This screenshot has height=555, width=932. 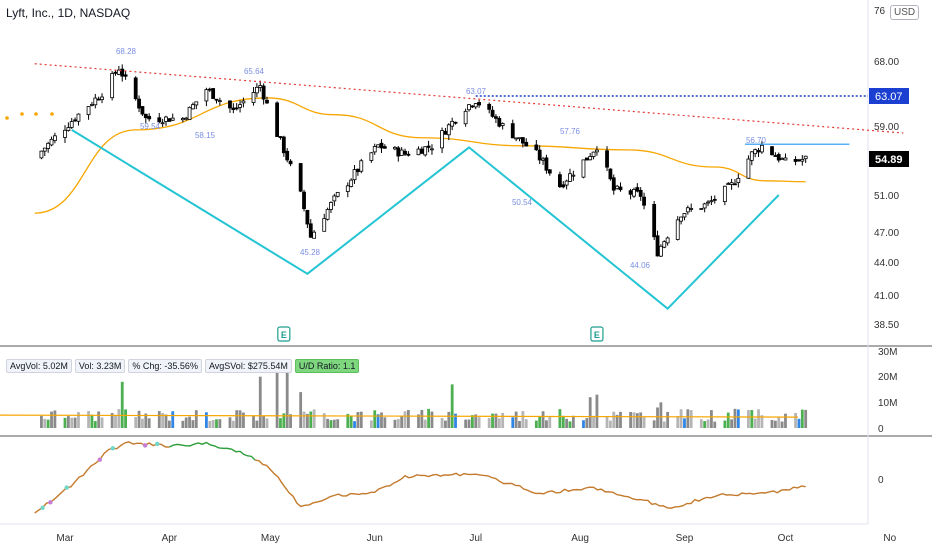 What do you see at coordinates (36, 114) in the screenshot?
I see `indicator-dot` at bounding box center [36, 114].